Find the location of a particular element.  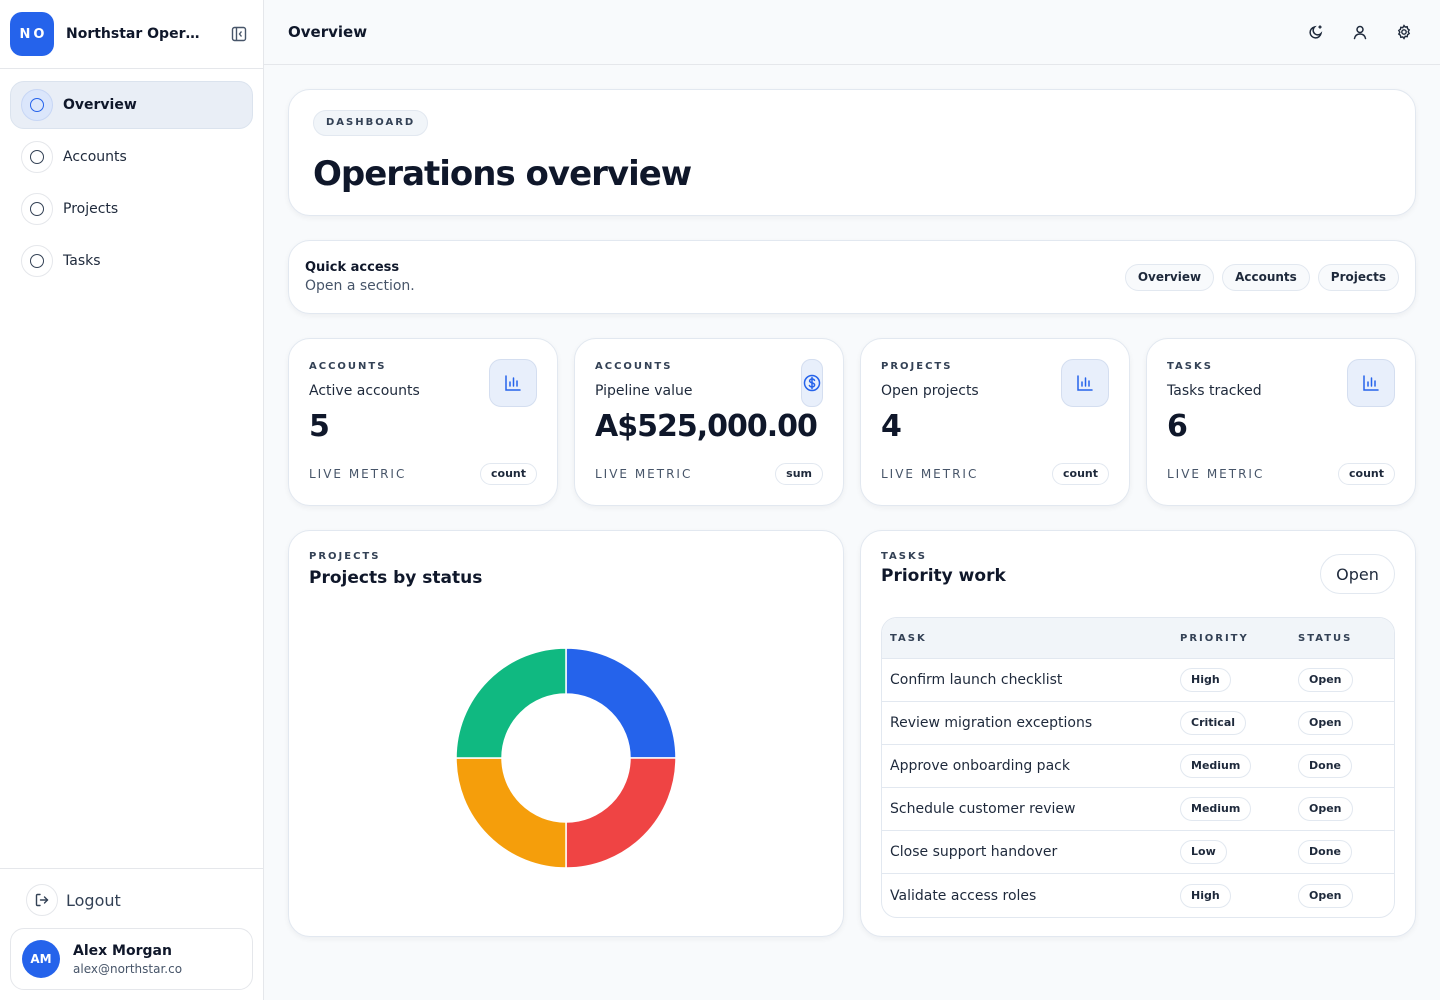

sidebar-footer: Logout AM Alex Morgan alex@northstar.co is located at coordinates (131, 934).